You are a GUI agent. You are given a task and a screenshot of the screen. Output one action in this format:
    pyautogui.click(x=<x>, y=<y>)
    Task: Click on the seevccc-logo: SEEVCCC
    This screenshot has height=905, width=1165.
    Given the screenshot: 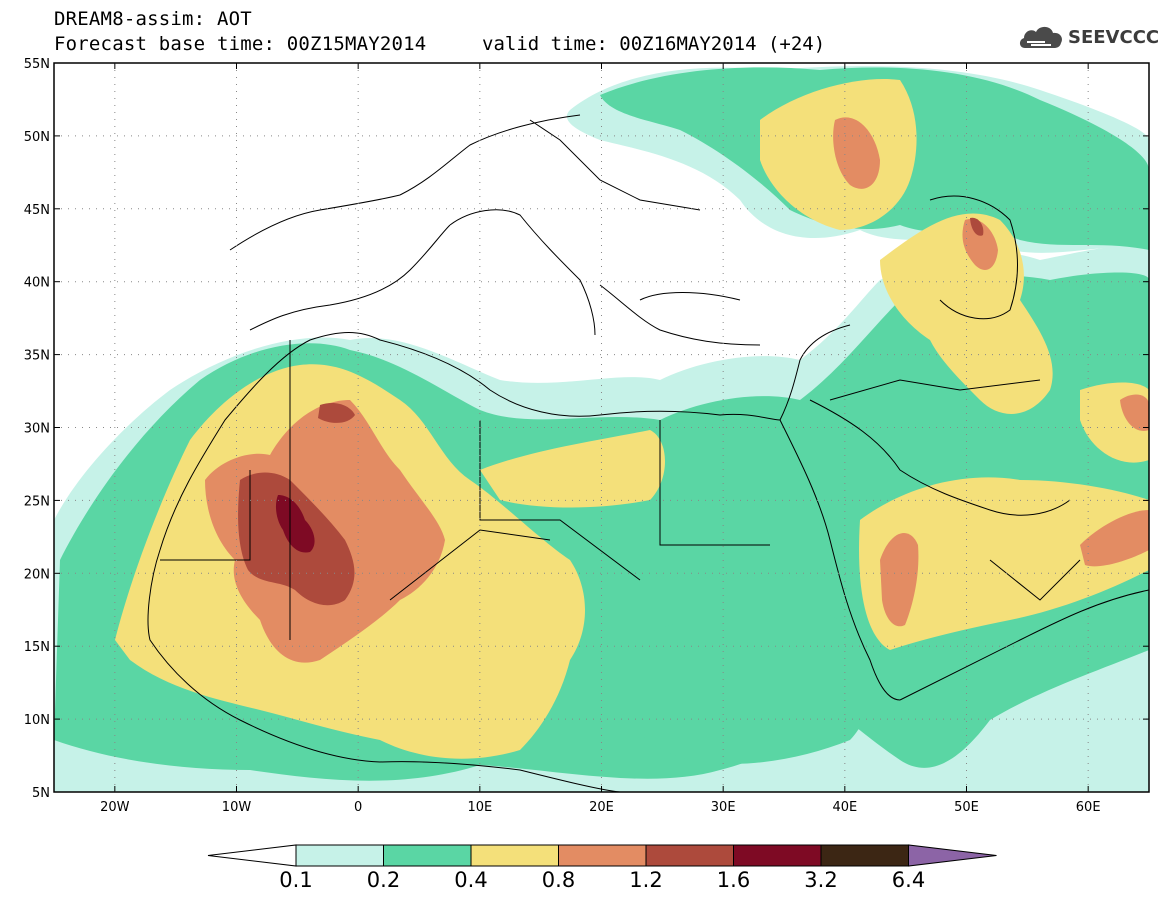 What is the action you would take?
    pyautogui.click(x=1088, y=37)
    